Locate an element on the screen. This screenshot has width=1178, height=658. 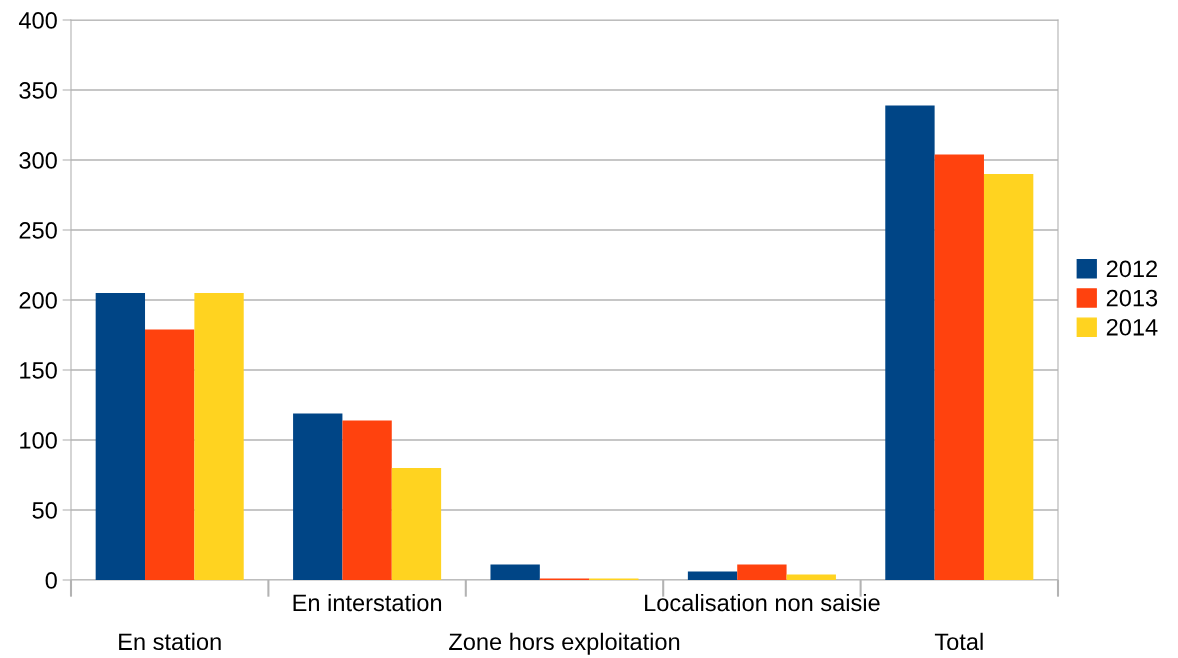
y-tick-label: 350 is located at coordinates (38, 90).